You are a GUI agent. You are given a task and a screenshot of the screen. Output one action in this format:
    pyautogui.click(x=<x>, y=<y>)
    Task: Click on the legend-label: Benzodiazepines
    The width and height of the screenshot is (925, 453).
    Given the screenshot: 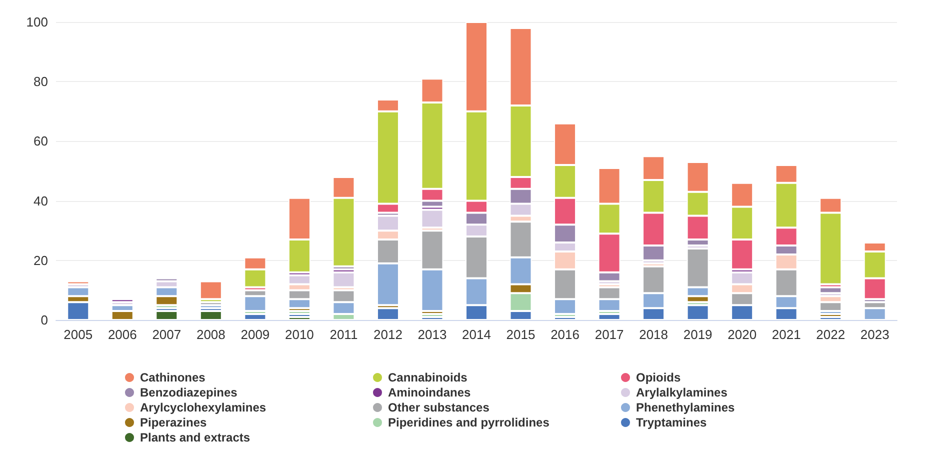 What is the action you would take?
    pyautogui.click(x=189, y=393)
    